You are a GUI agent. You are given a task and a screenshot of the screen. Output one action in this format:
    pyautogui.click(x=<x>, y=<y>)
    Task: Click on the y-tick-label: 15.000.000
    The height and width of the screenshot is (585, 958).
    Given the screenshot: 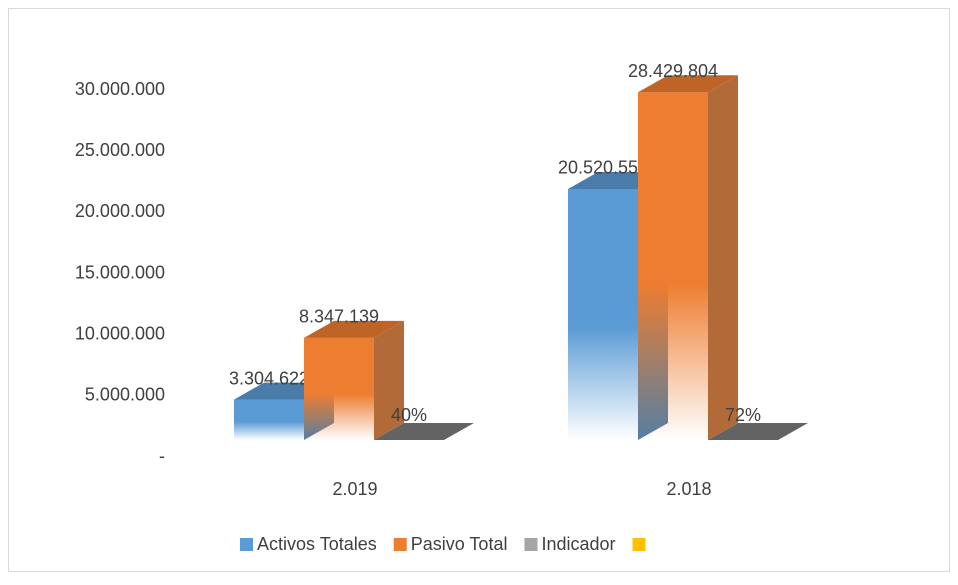 What is the action you would take?
    pyautogui.click(x=120, y=272)
    